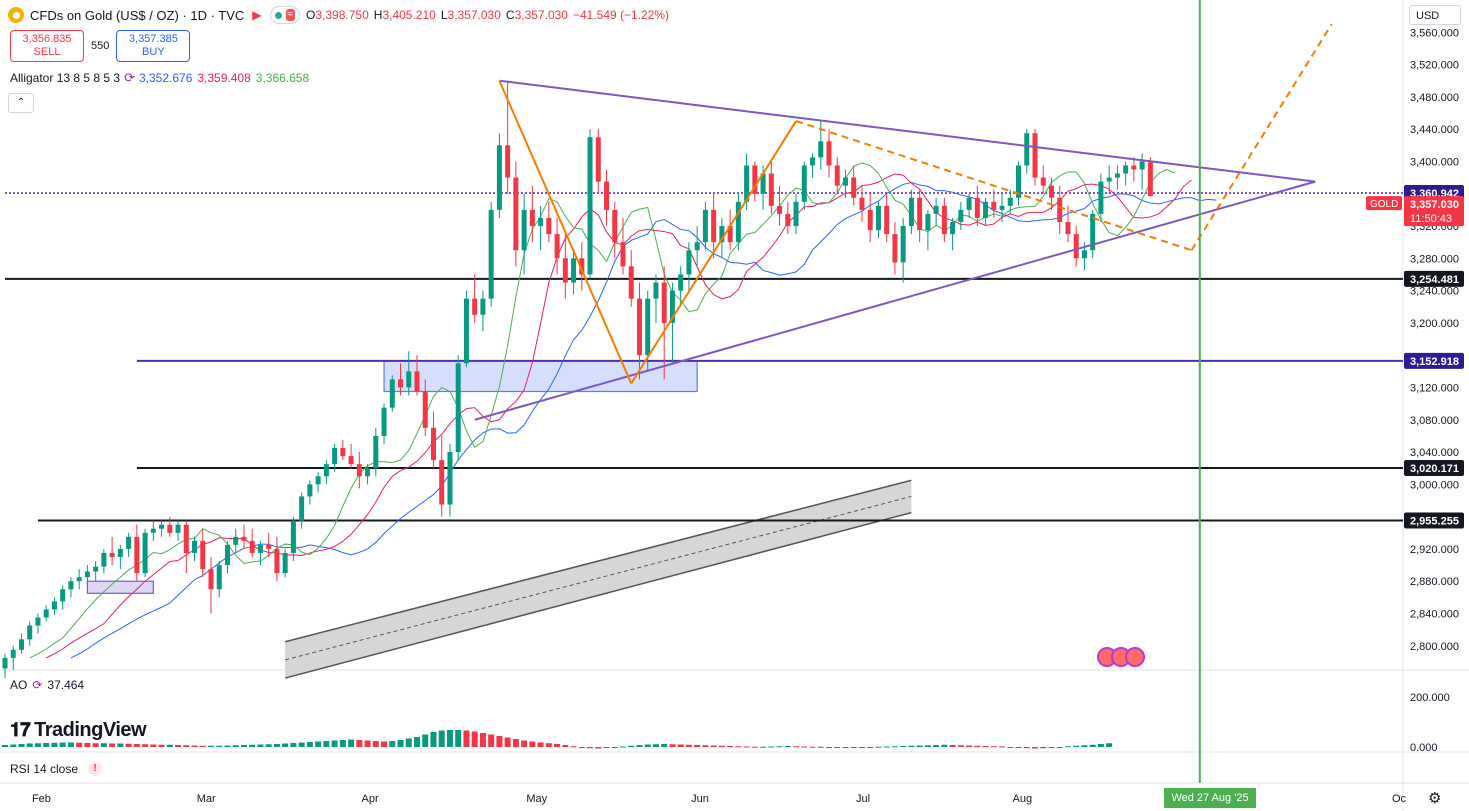 The height and width of the screenshot is (811, 1469). I want to click on market-status-pill: ≈, so click(285, 15).